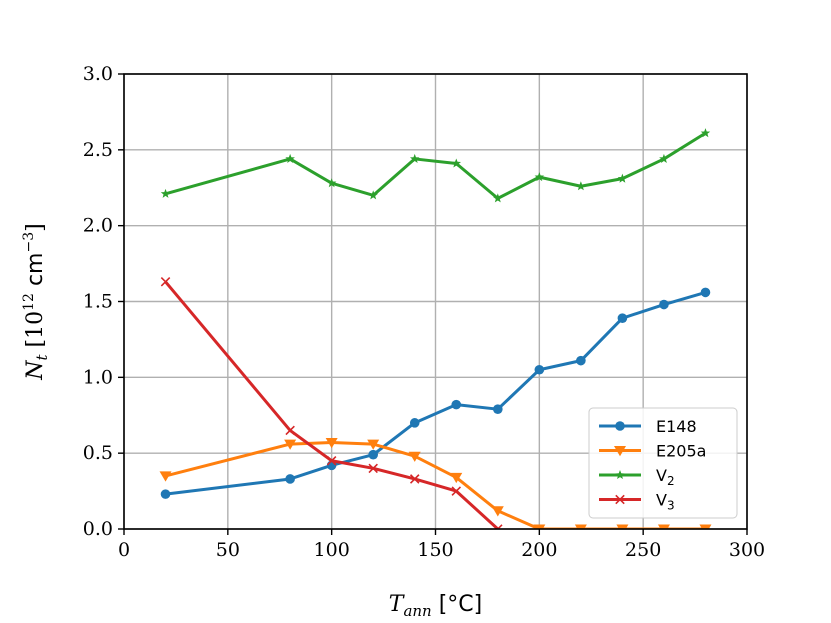 This screenshot has height=623, width=831. Describe the element at coordinates (332, 550) in the screenshot. I see `x-tick-label: 100` at that location.